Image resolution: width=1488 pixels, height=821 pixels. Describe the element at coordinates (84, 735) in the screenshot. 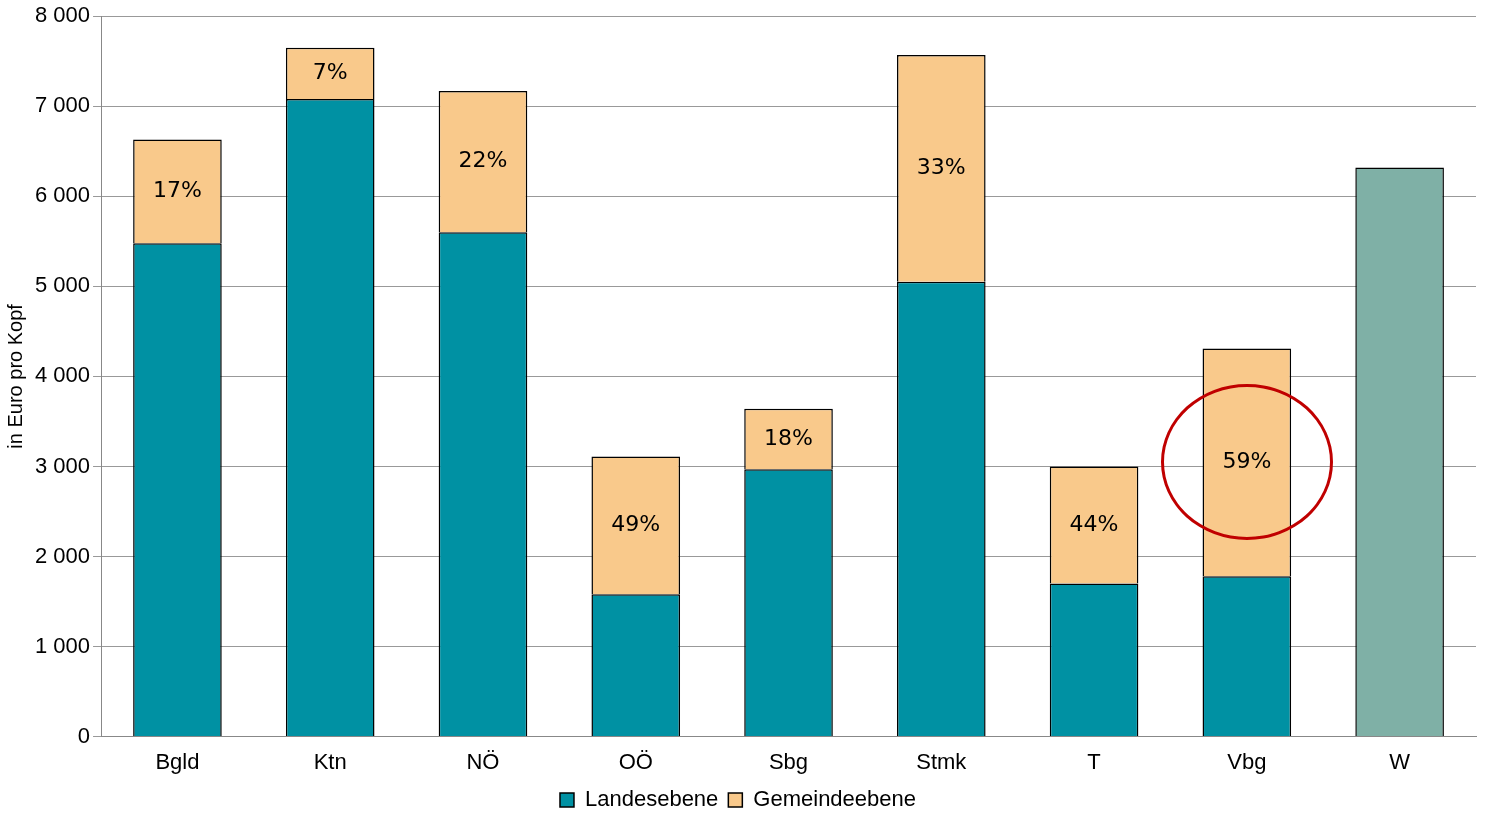

I see `y-tick-label: 0` at that location.